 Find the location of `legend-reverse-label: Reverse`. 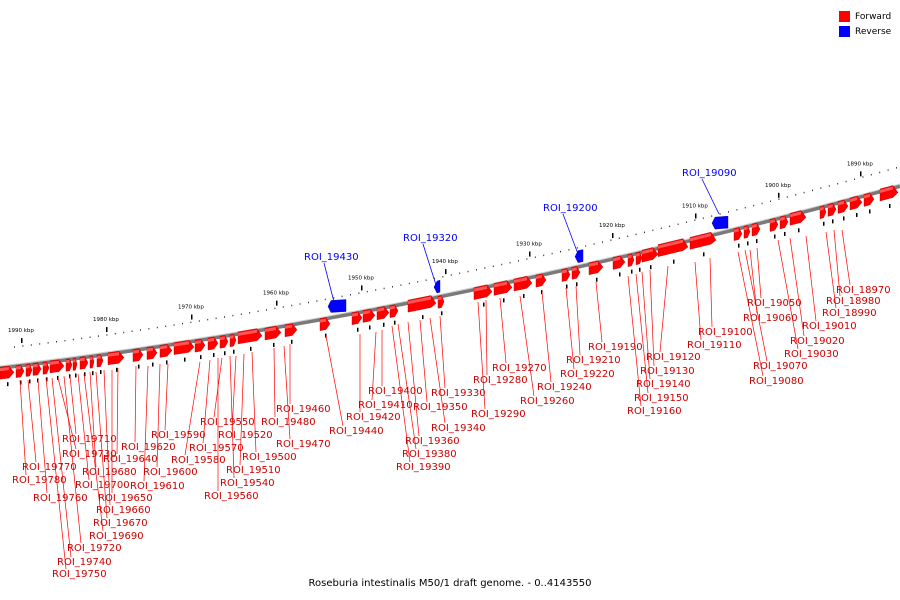

legend-reverse-label: Reverse is located at coordinates (873, 31).